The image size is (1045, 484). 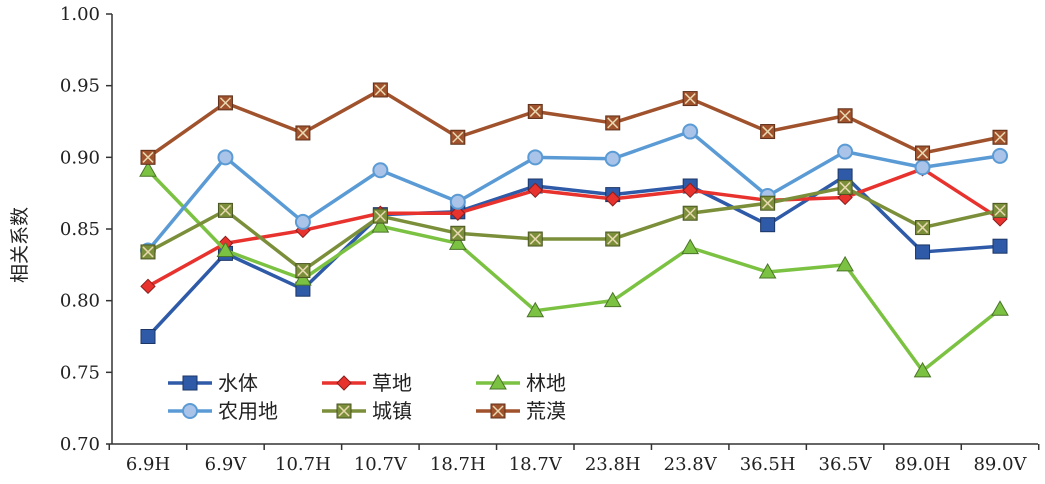 What do you see at coordinates (80, 301) in the screenshot?
I see `y-tick-label: 0.80` at bounding box center [80, 301].